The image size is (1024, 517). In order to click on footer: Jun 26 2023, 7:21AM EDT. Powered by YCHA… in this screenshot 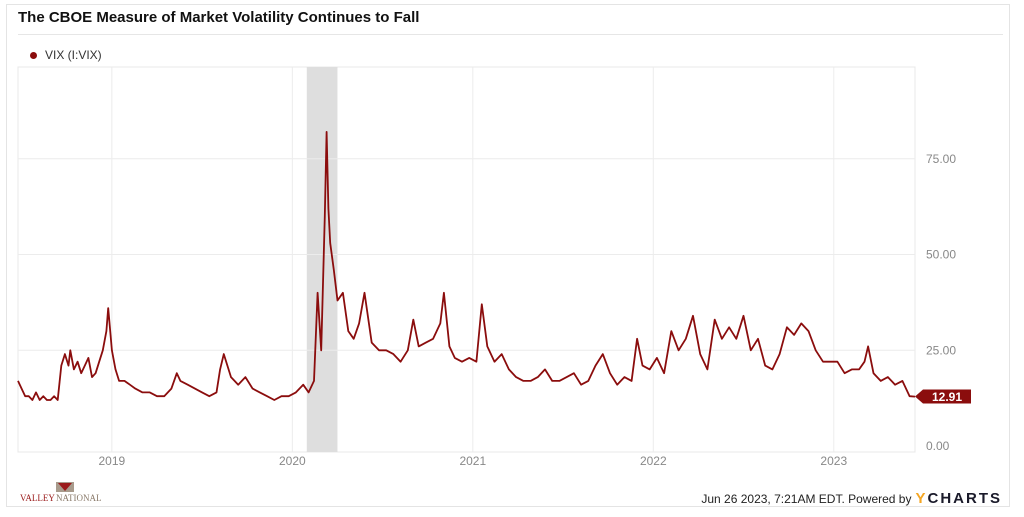, I will do `click(851, 498)`.